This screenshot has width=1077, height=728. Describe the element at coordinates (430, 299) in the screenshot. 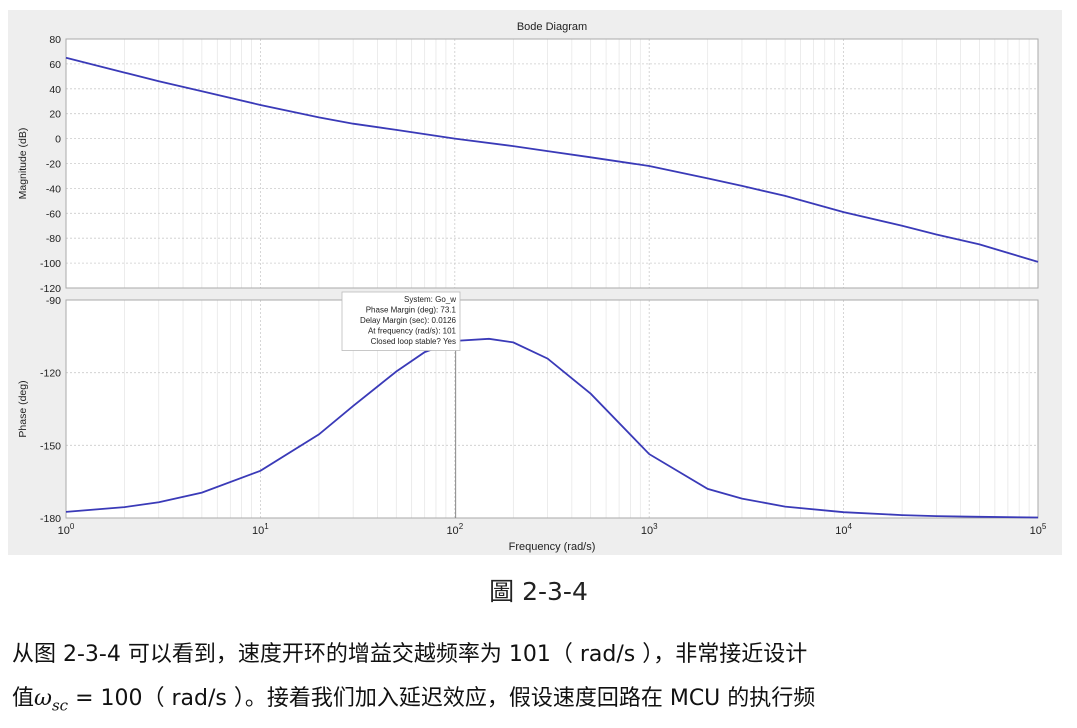

I see `datatip-line: System: Go_w` at that location.